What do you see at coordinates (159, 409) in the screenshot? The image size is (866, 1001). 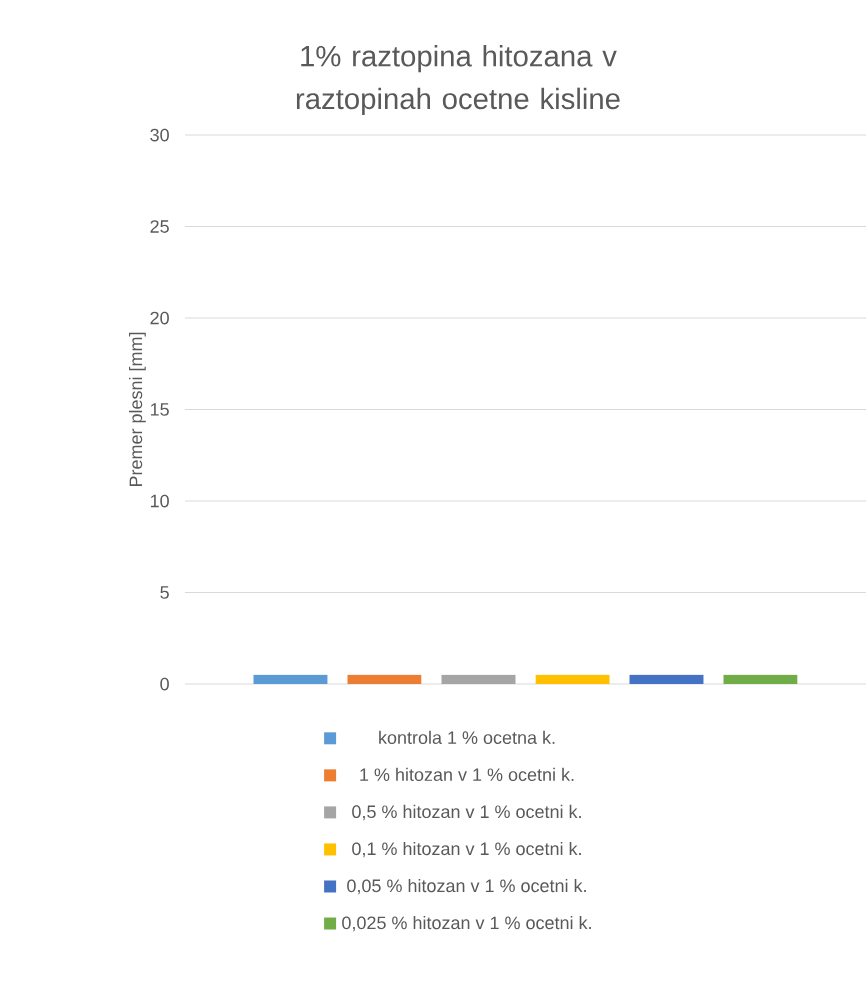 I see `y-tick-label: 15` at bounding box center [159, 409].